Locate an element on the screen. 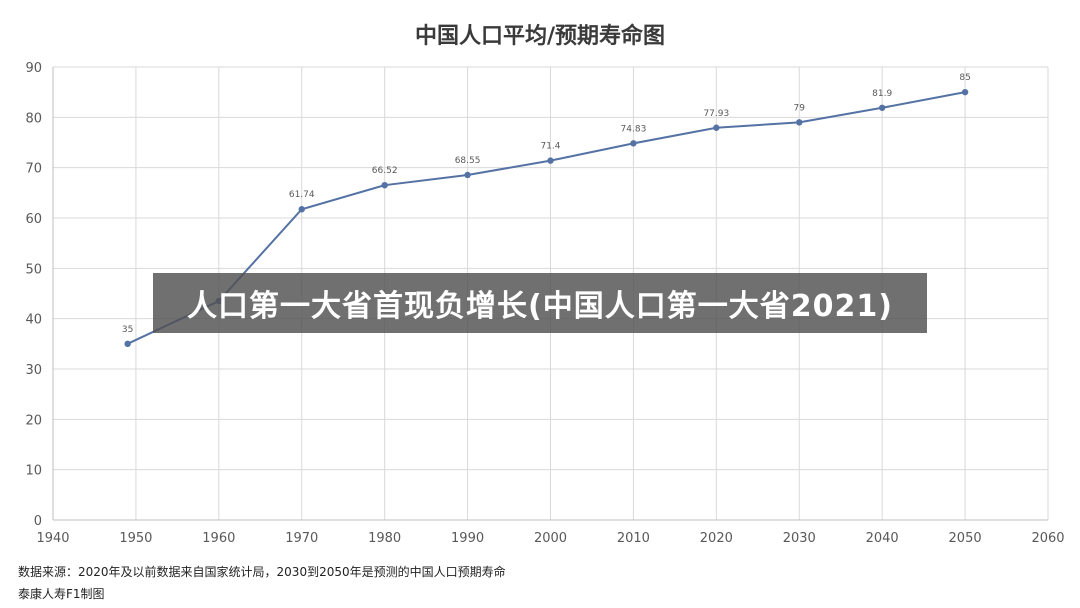 This screenshot has height=608, width=1080. x-tick-label: 2020 is located at coordinates (716, 538).